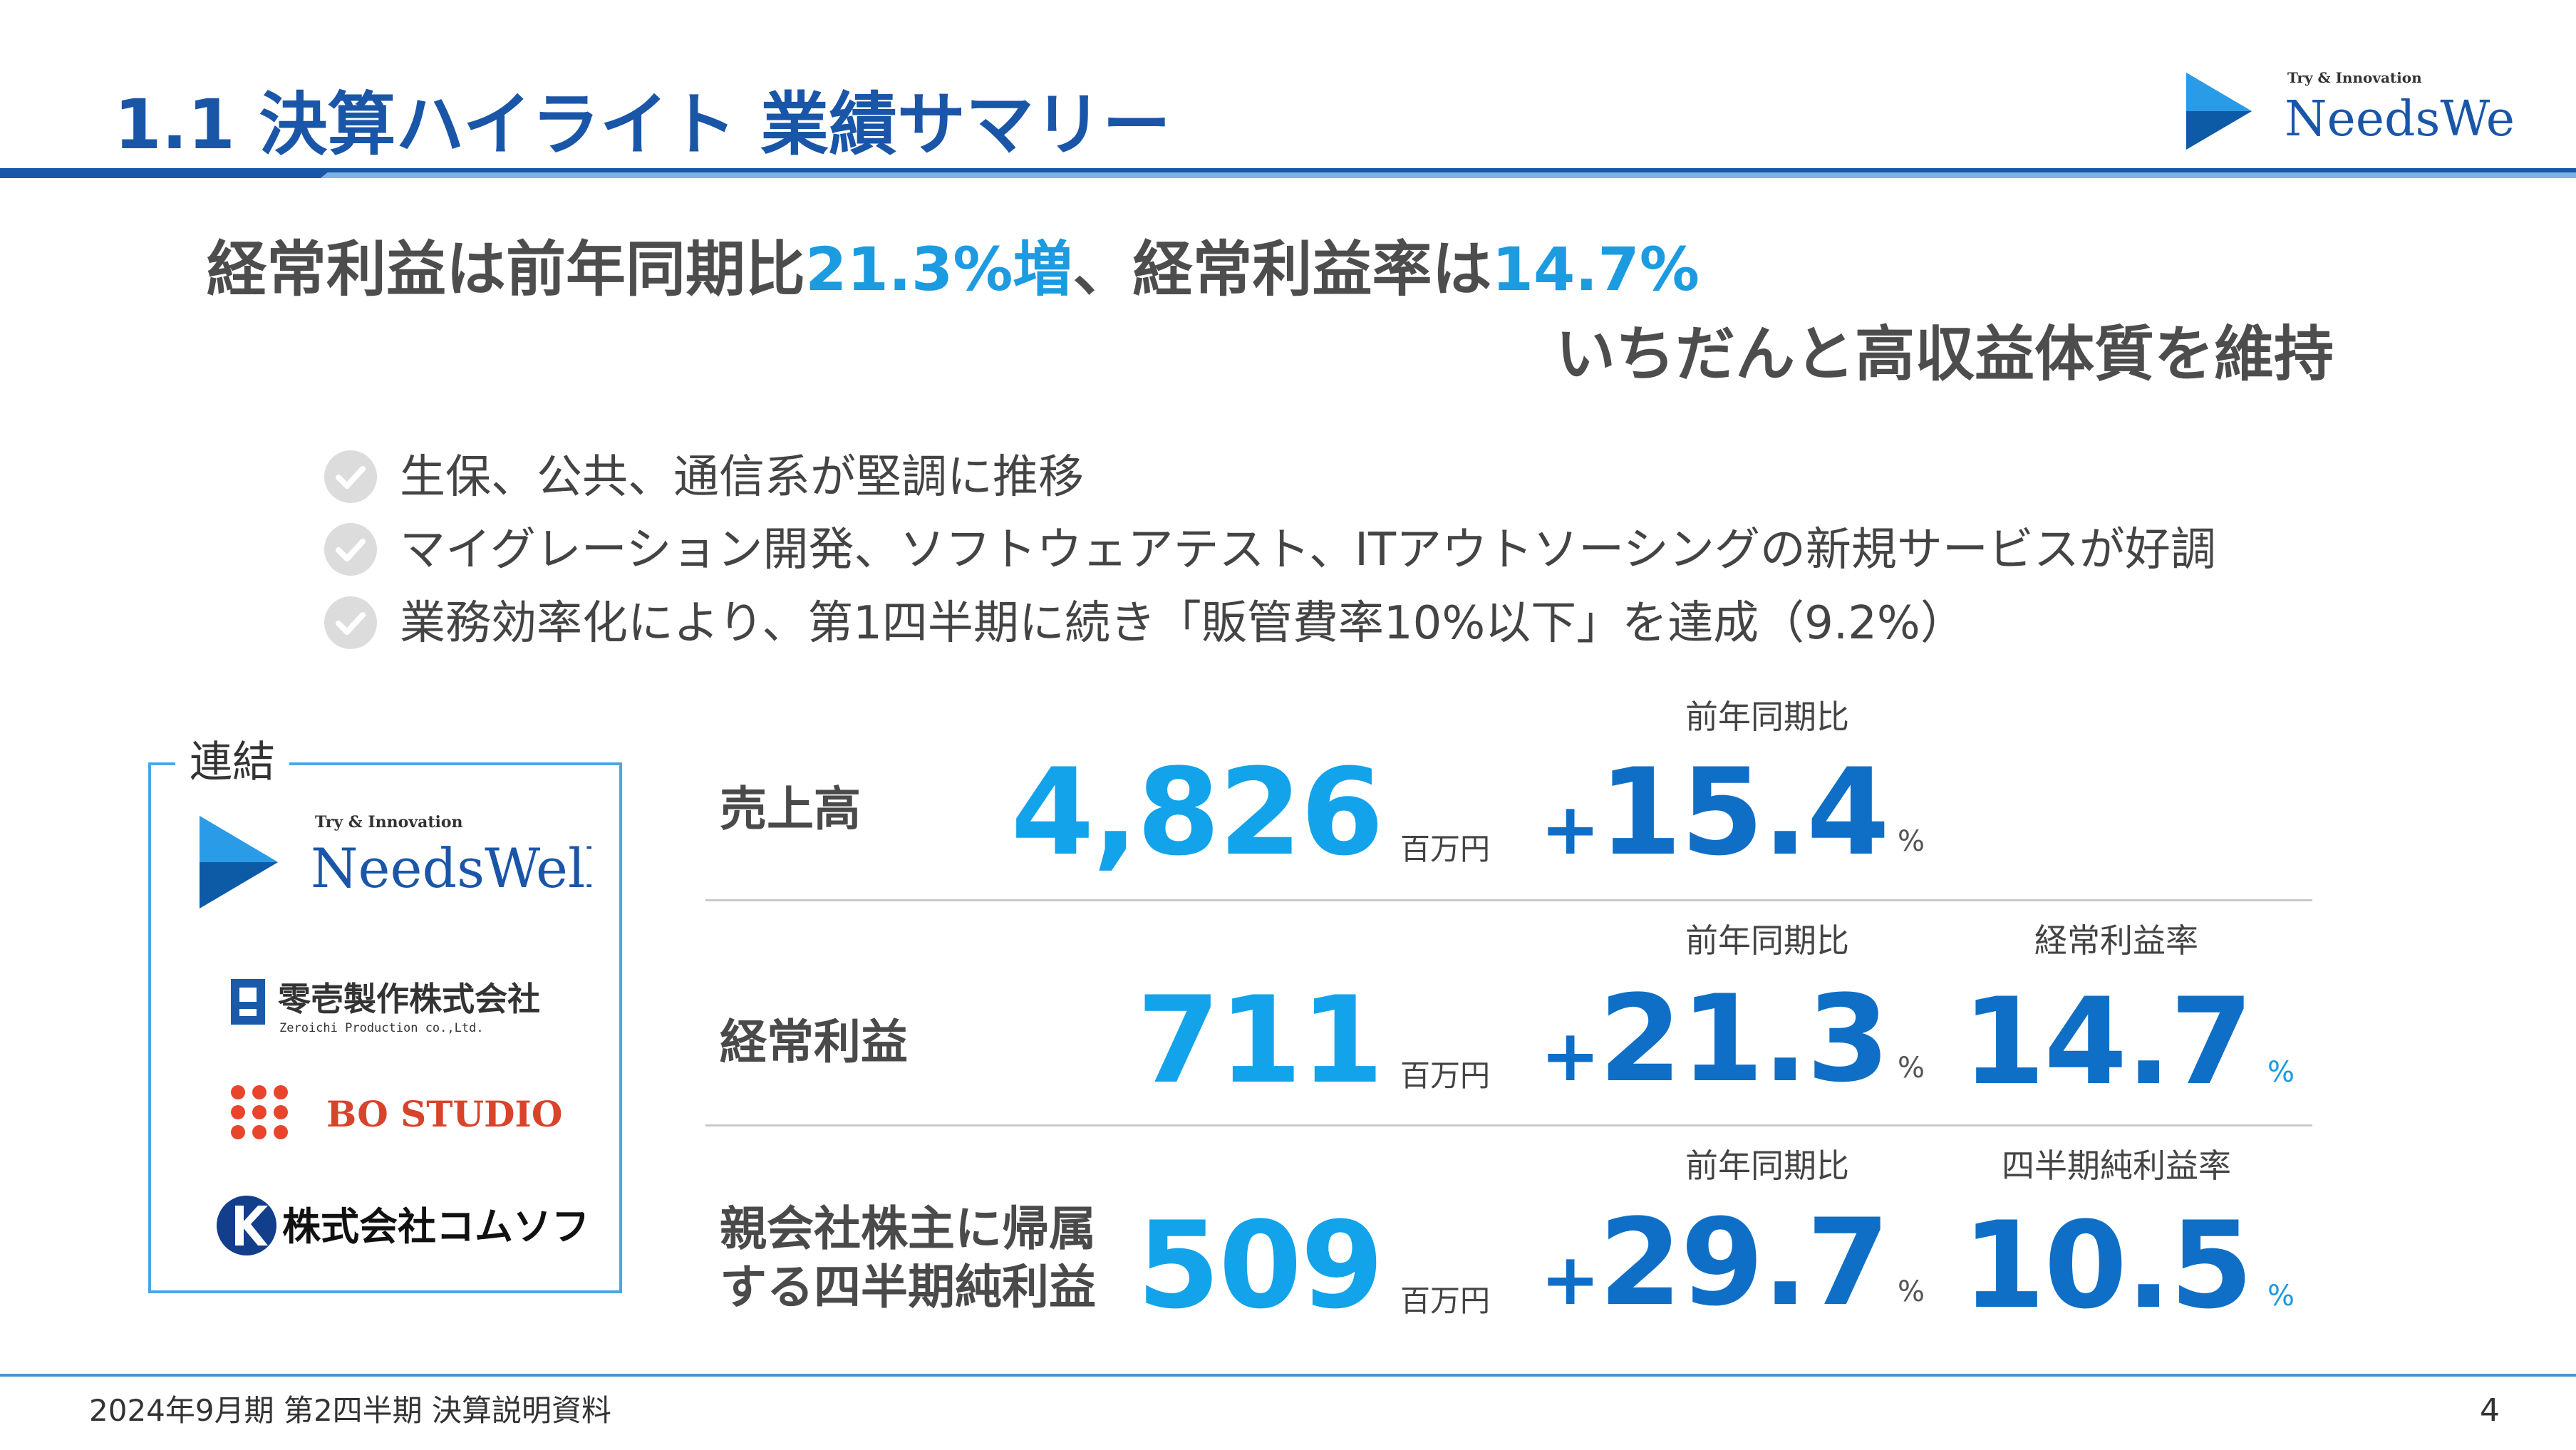 This screenshot has width=2576, height=1450. Describe the element at coordinates (351, 1410) in the screenshot. I see `footer-text: 2024年9月期 第2四半期 決算説明資料` at that location.